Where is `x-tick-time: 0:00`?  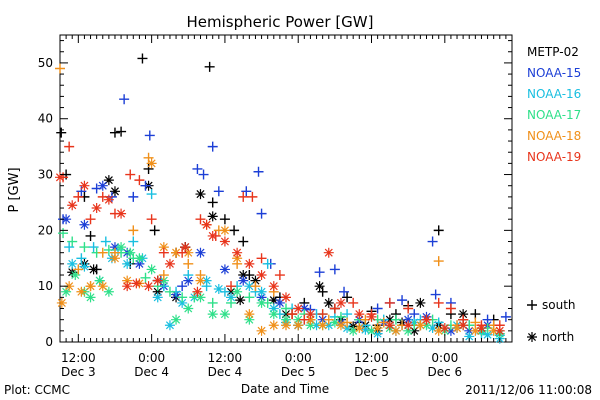 x-tick-time: 0:00 is located at coordinates (298, 358).